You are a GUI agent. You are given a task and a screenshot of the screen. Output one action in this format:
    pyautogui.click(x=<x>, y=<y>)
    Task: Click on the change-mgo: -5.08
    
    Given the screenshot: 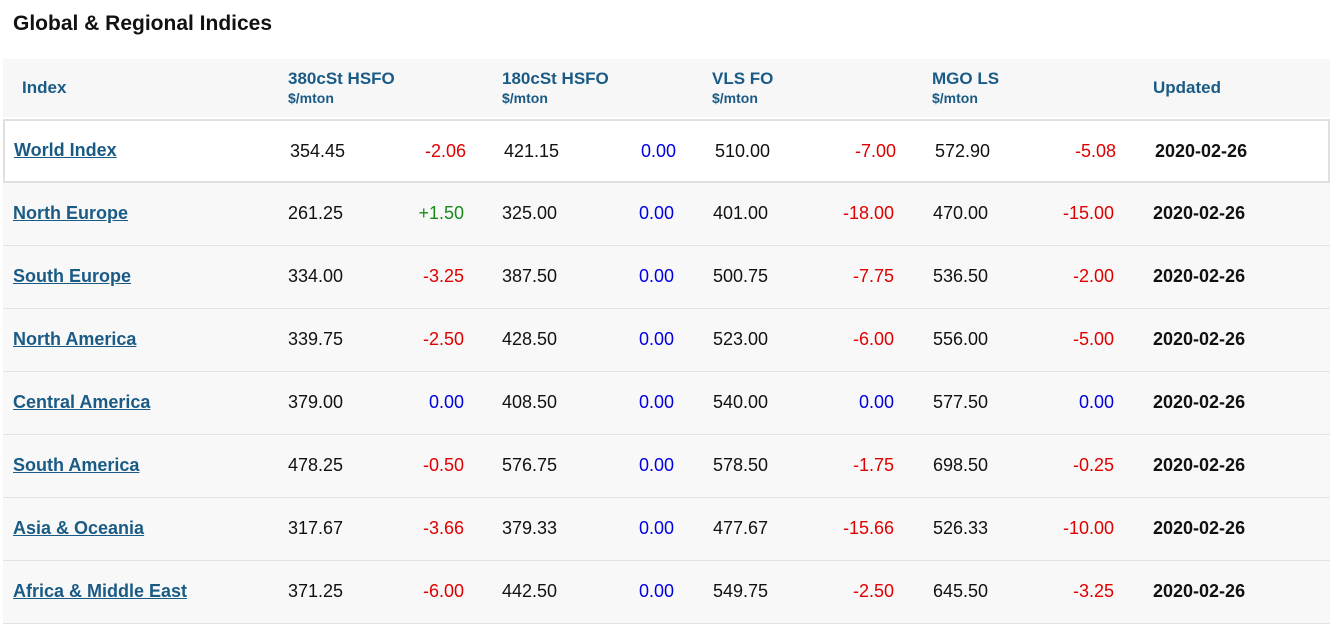 What is the action you would take?
    pyautogui.click(x=1095, y=151)
    